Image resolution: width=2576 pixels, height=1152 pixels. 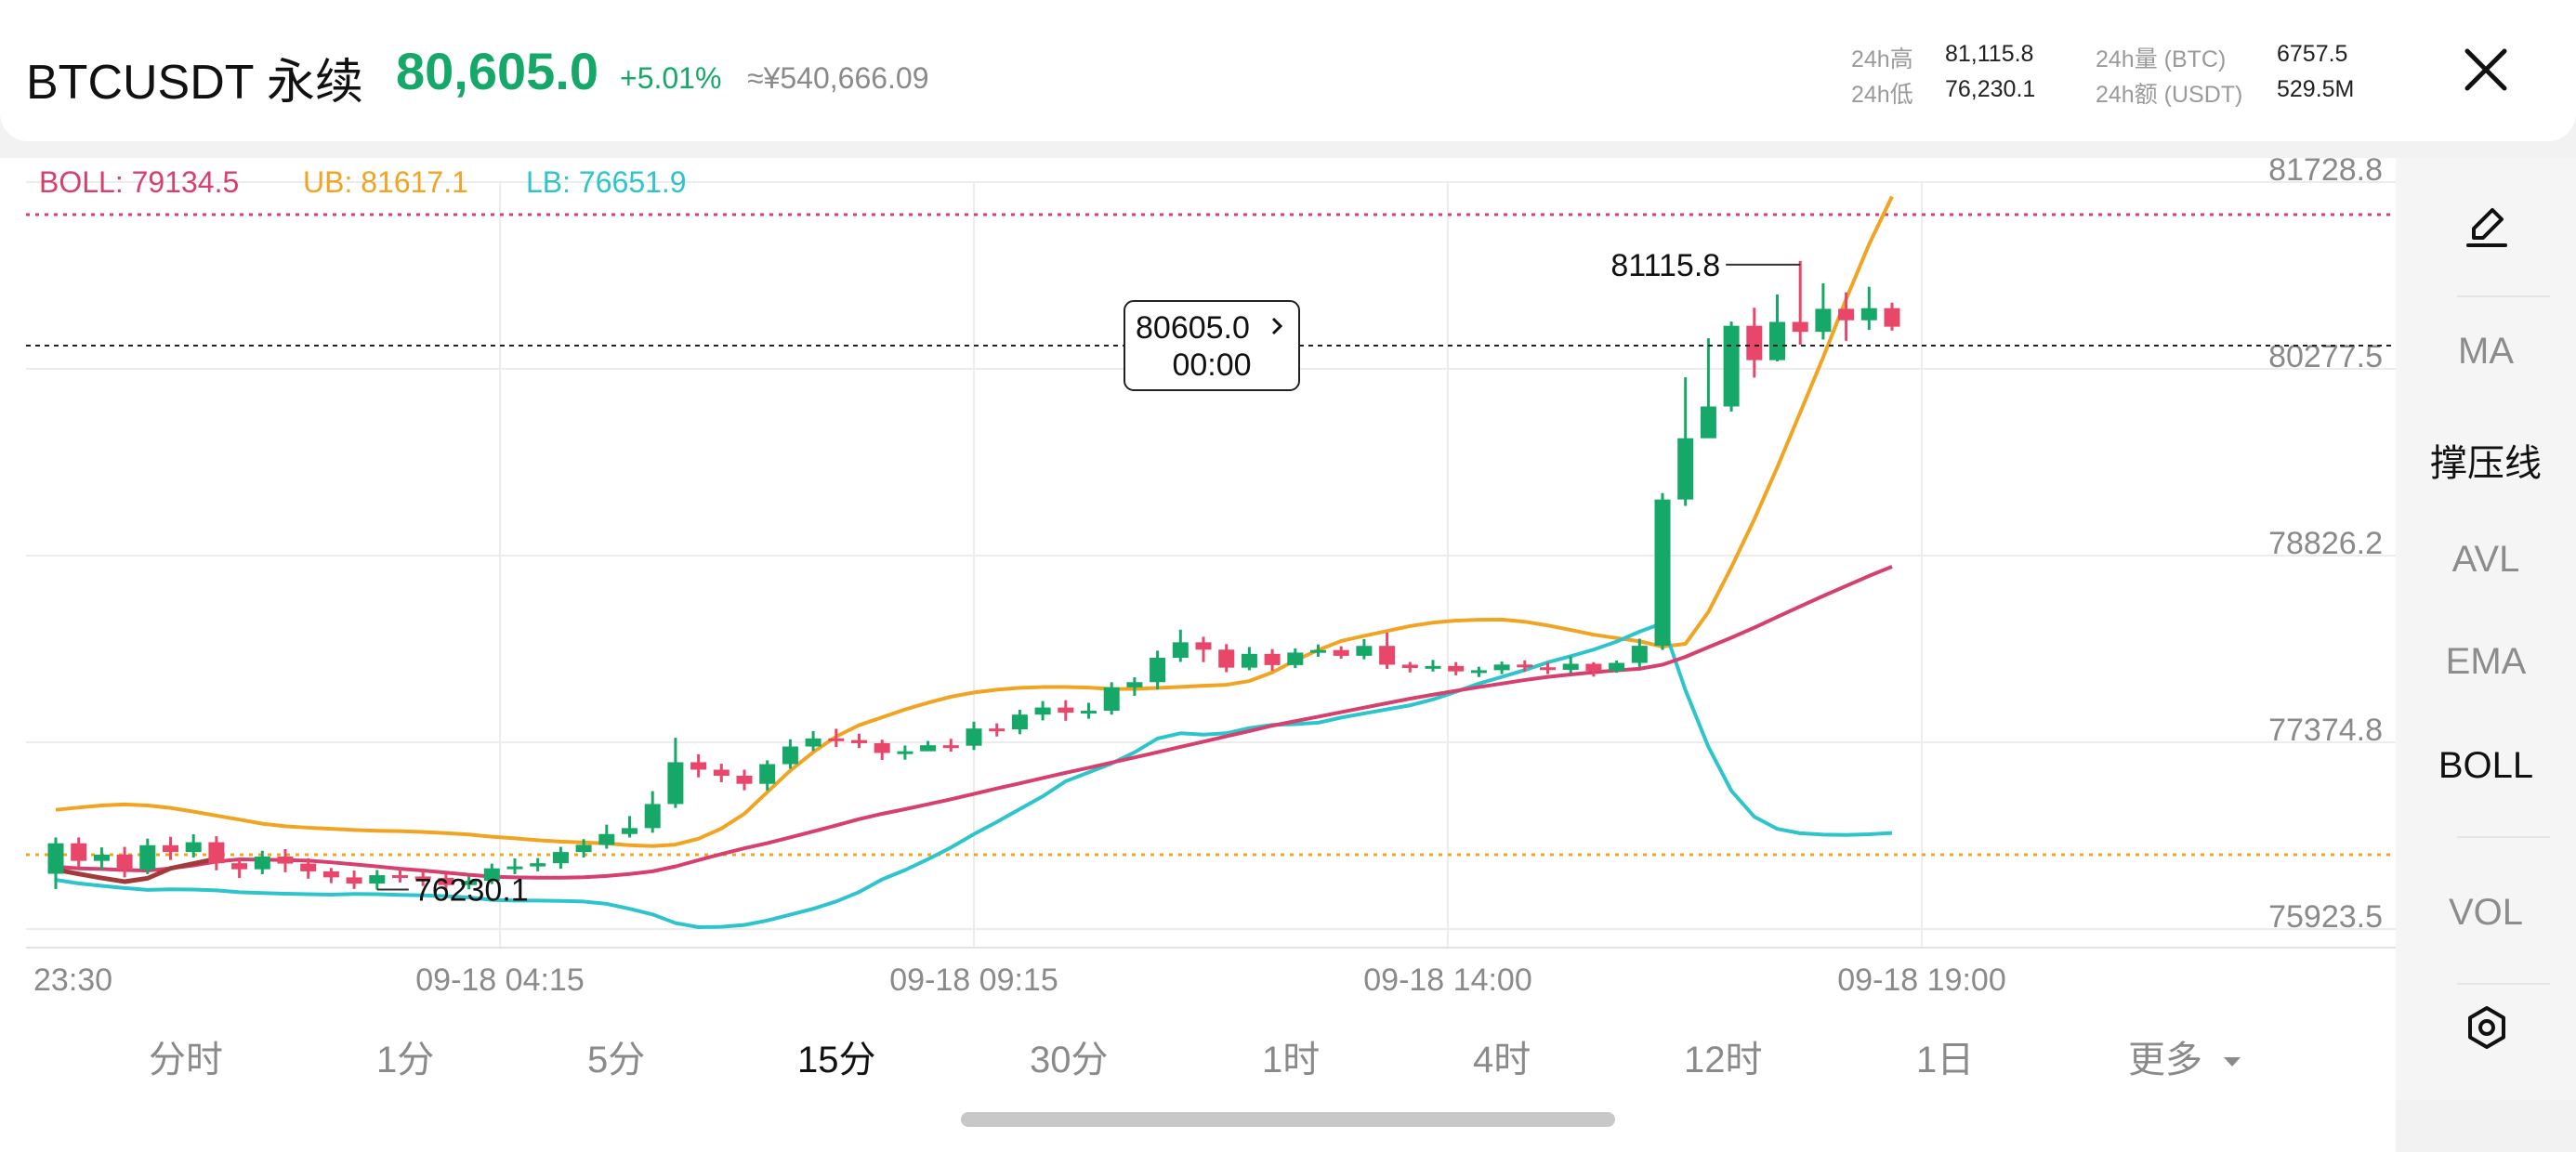 I want to click on lb-legend: LB: 76651.9, so click(x=606, y=182).